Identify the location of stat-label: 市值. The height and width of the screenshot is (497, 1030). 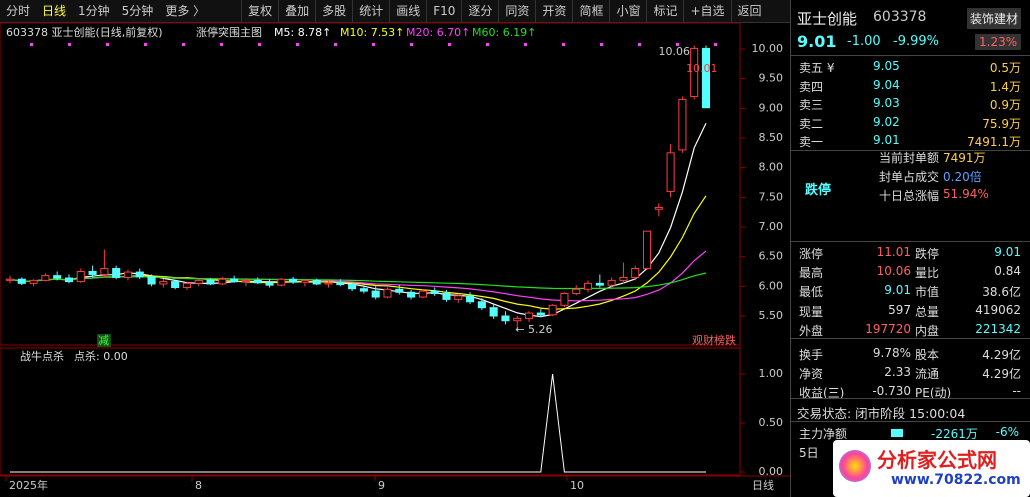
(927, 292).